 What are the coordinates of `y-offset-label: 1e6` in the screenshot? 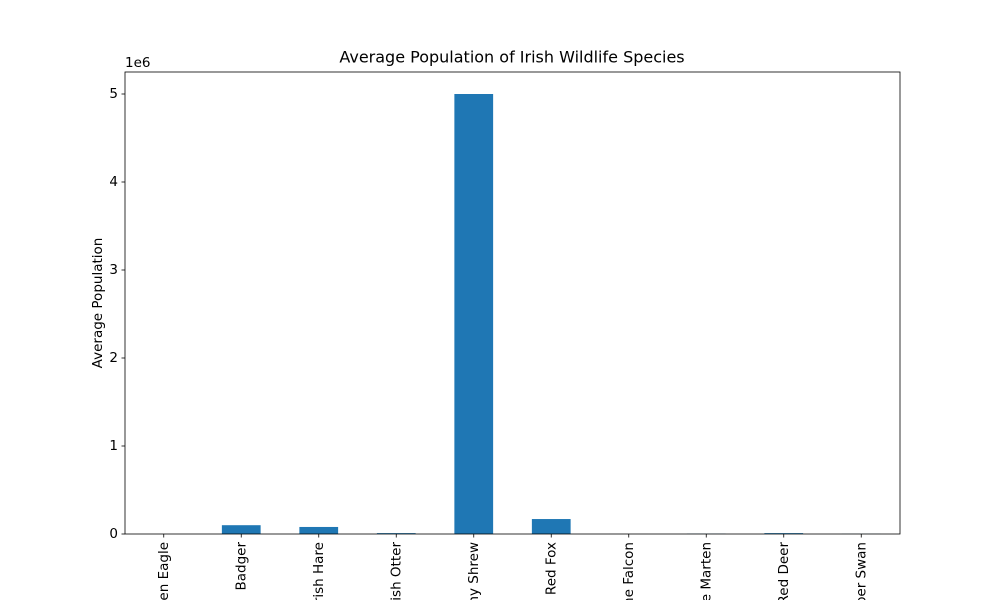 It's located at (137, 63).